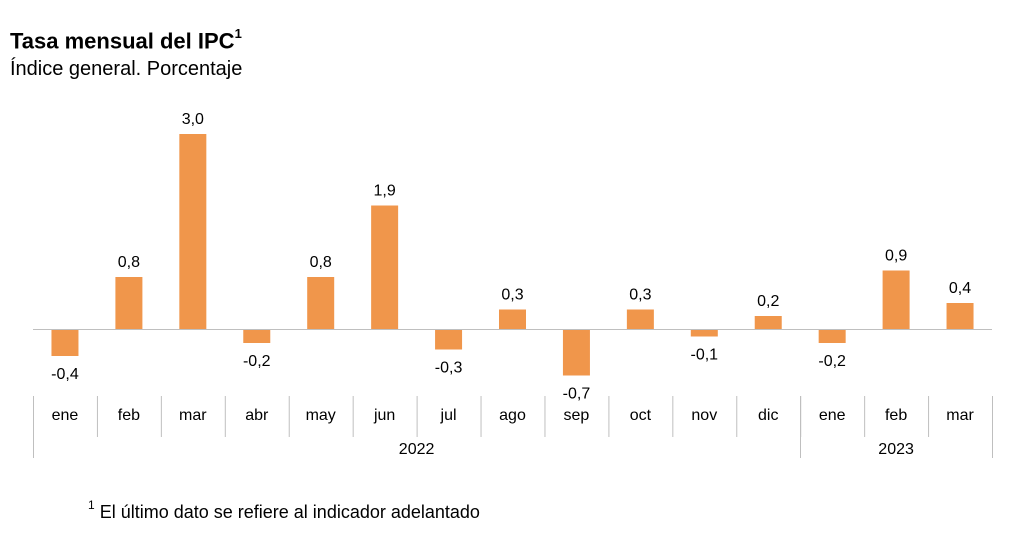 Image resolution: width=1024 pixels, height=549 pixels. Describe the element at coordinates (65, 415) in the screenshot. I see `tick-label-0: ene` at that location.